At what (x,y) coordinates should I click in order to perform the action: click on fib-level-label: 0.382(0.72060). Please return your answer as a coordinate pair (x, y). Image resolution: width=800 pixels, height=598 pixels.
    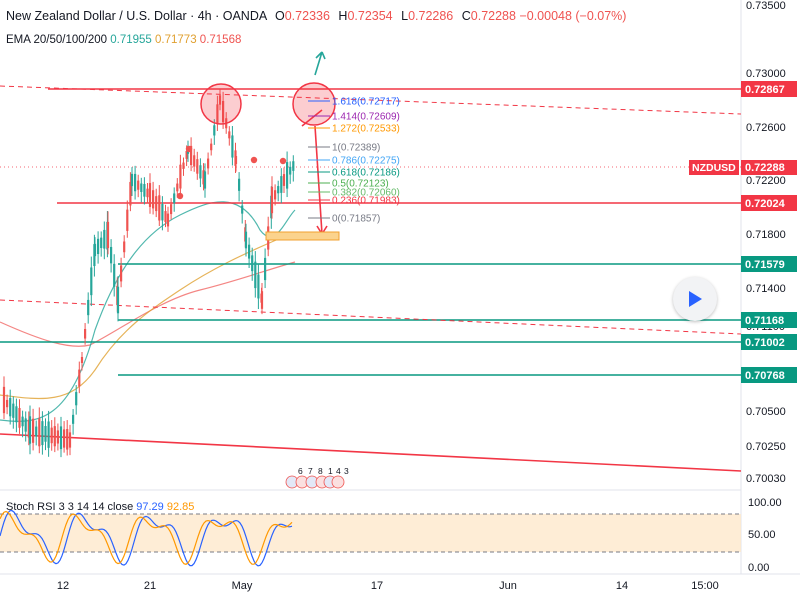
    Looking at the image, I should click on (366, 193).